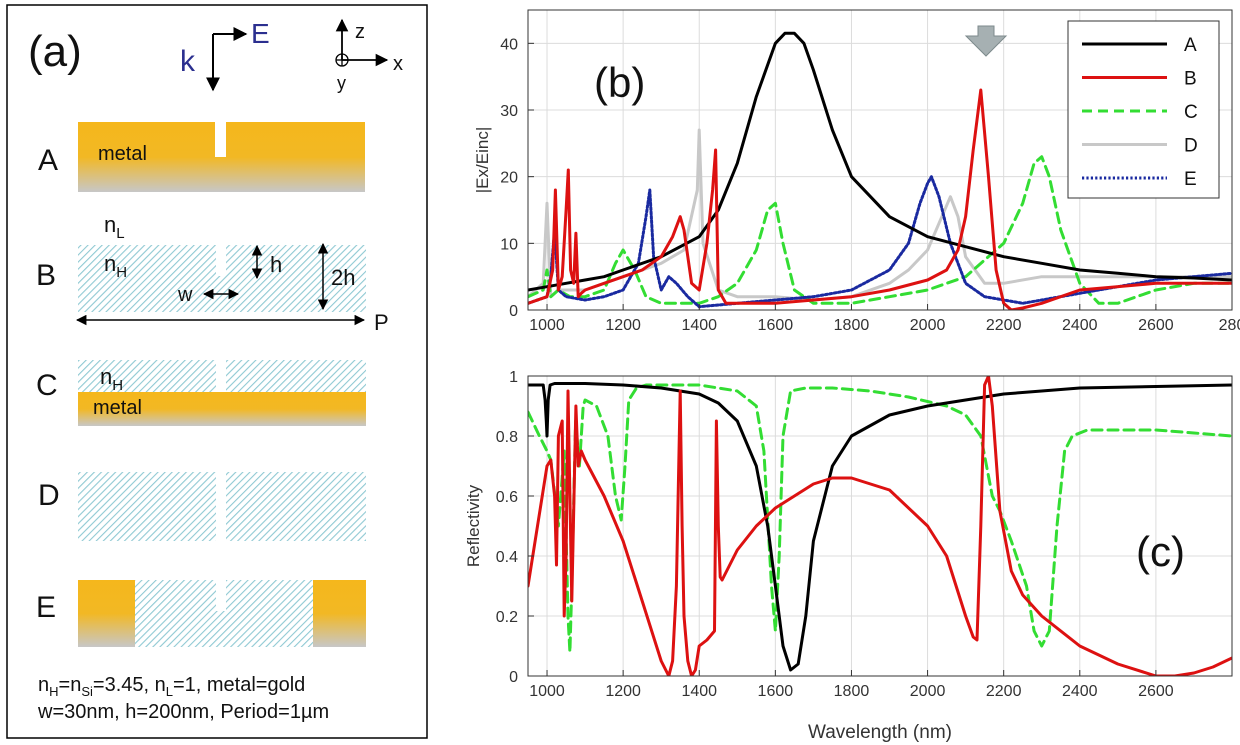 The height and width of the screenshot is (745, 1240). What do you see at coordinates (507, 617) in the screenshot?
I see `y-tick-label: 0.2` at bounding box center [507, 617].